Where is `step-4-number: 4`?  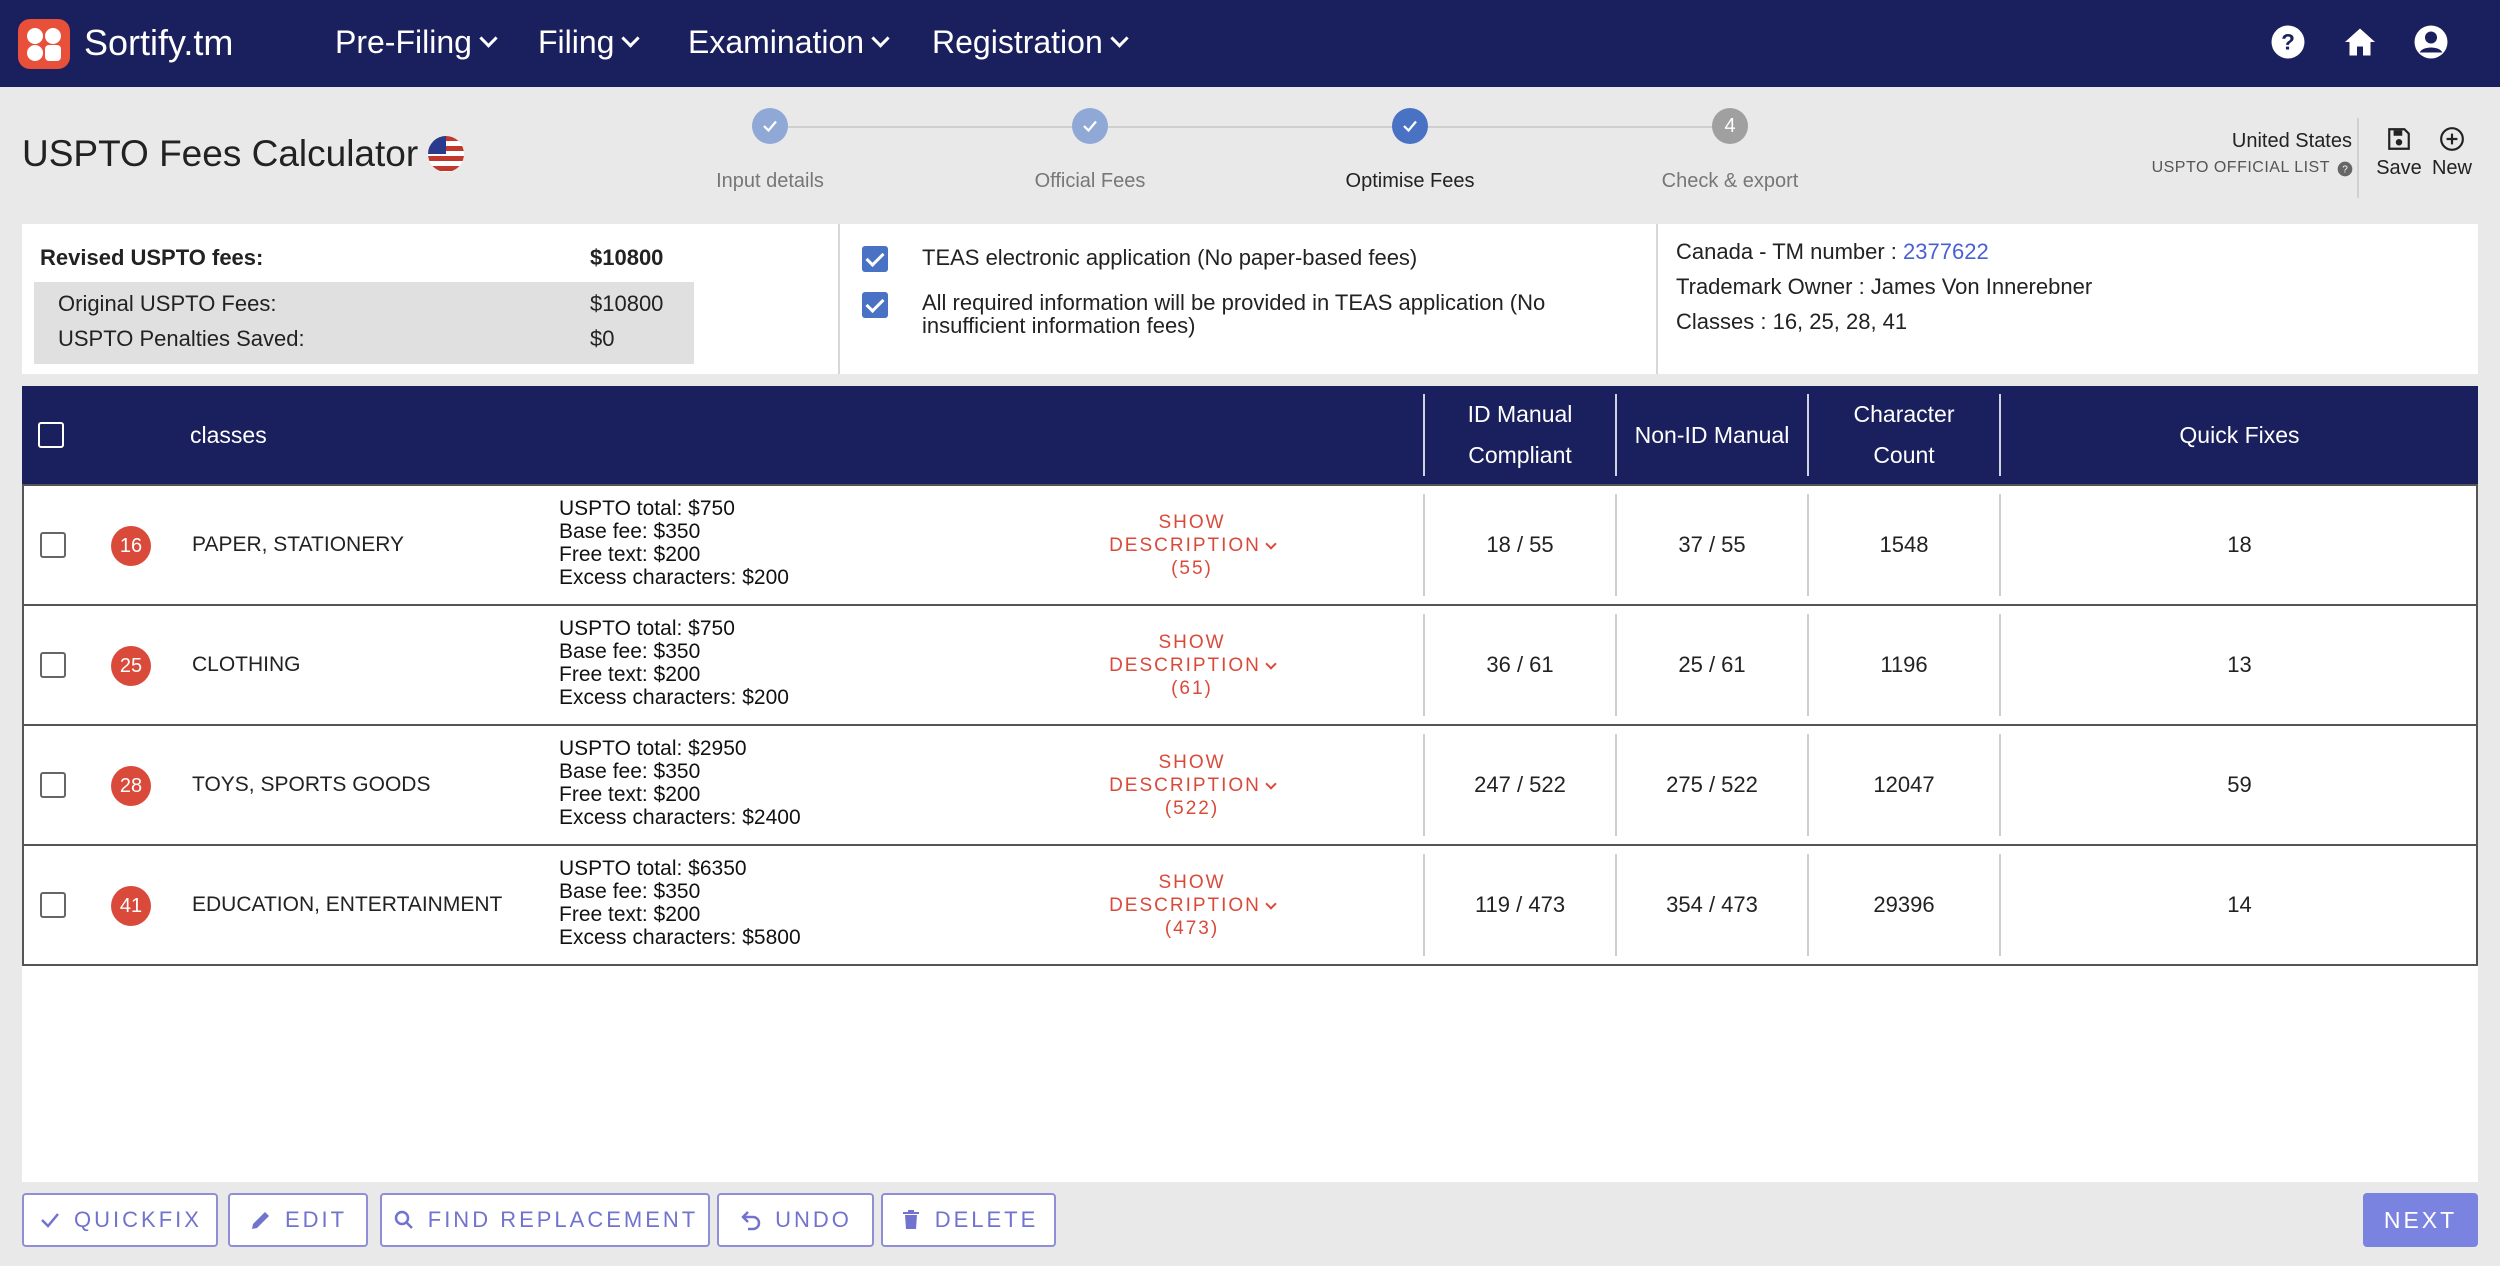 step-4-number: 4 is located at coordinates (1730, 126).